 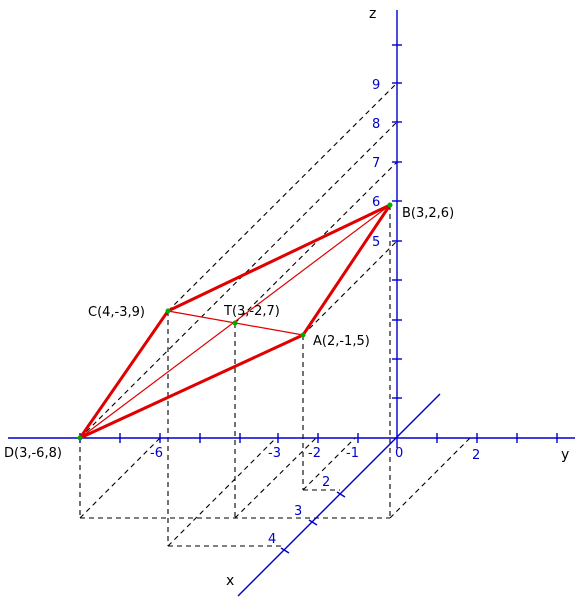 What do you see at coordinates (352, 453) in the screenshot?
I see `y-label-neg1: -1` at bounding box center [352, 453].